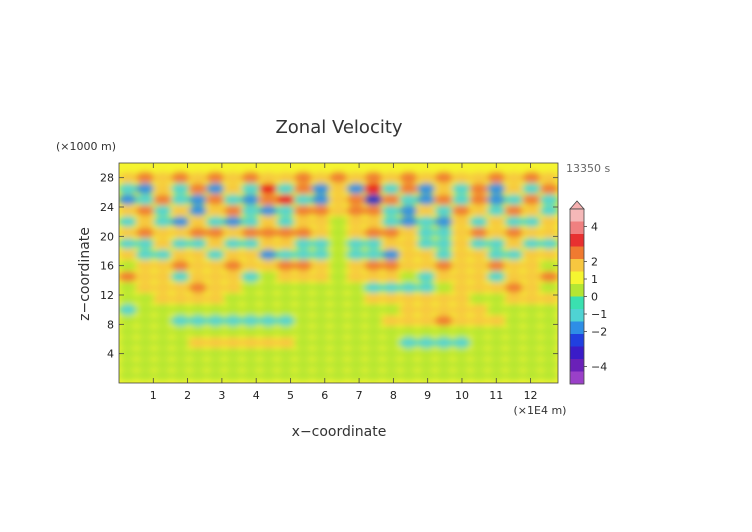  What do you see at coordinates (290, 395) in the screenshot?
I see `x-tick-label: 5` at bounding box center [290, 395].